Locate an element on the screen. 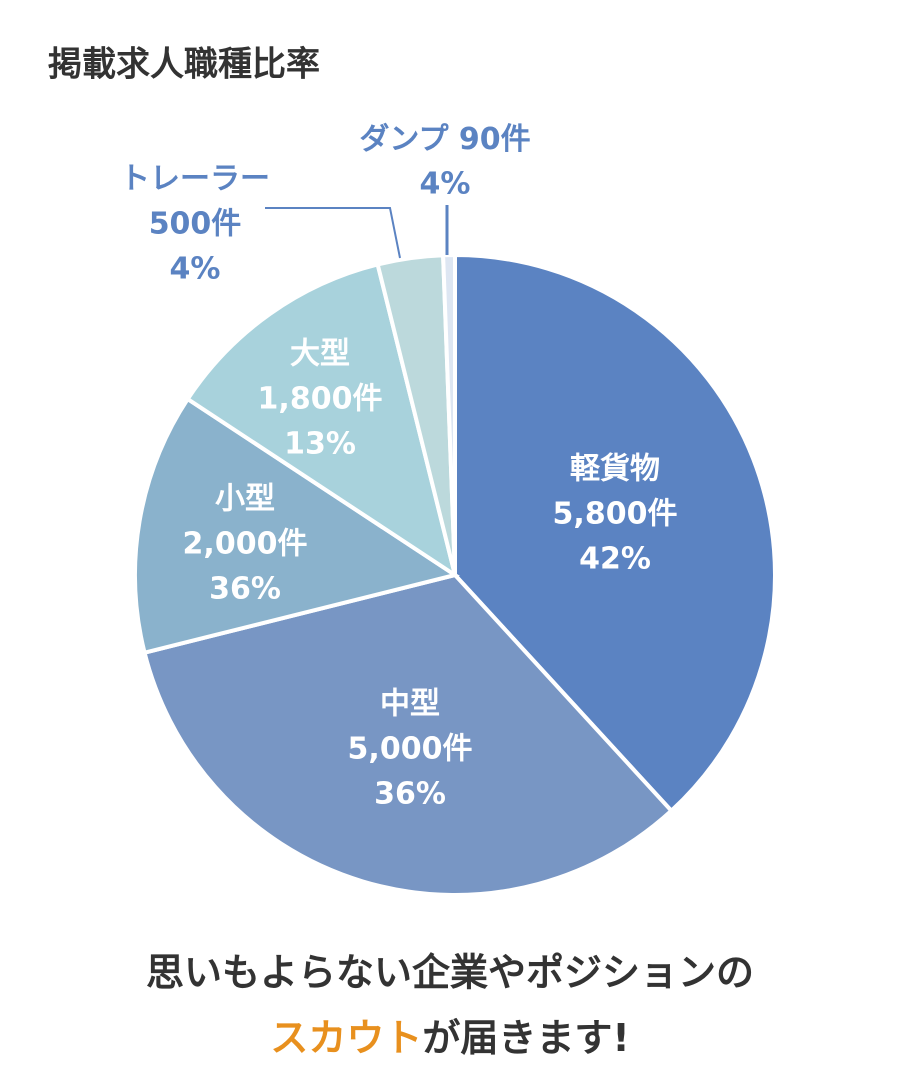 This screenshot has width=900, height=1085. value-label: 500件 is located at coordinates (195, 224).